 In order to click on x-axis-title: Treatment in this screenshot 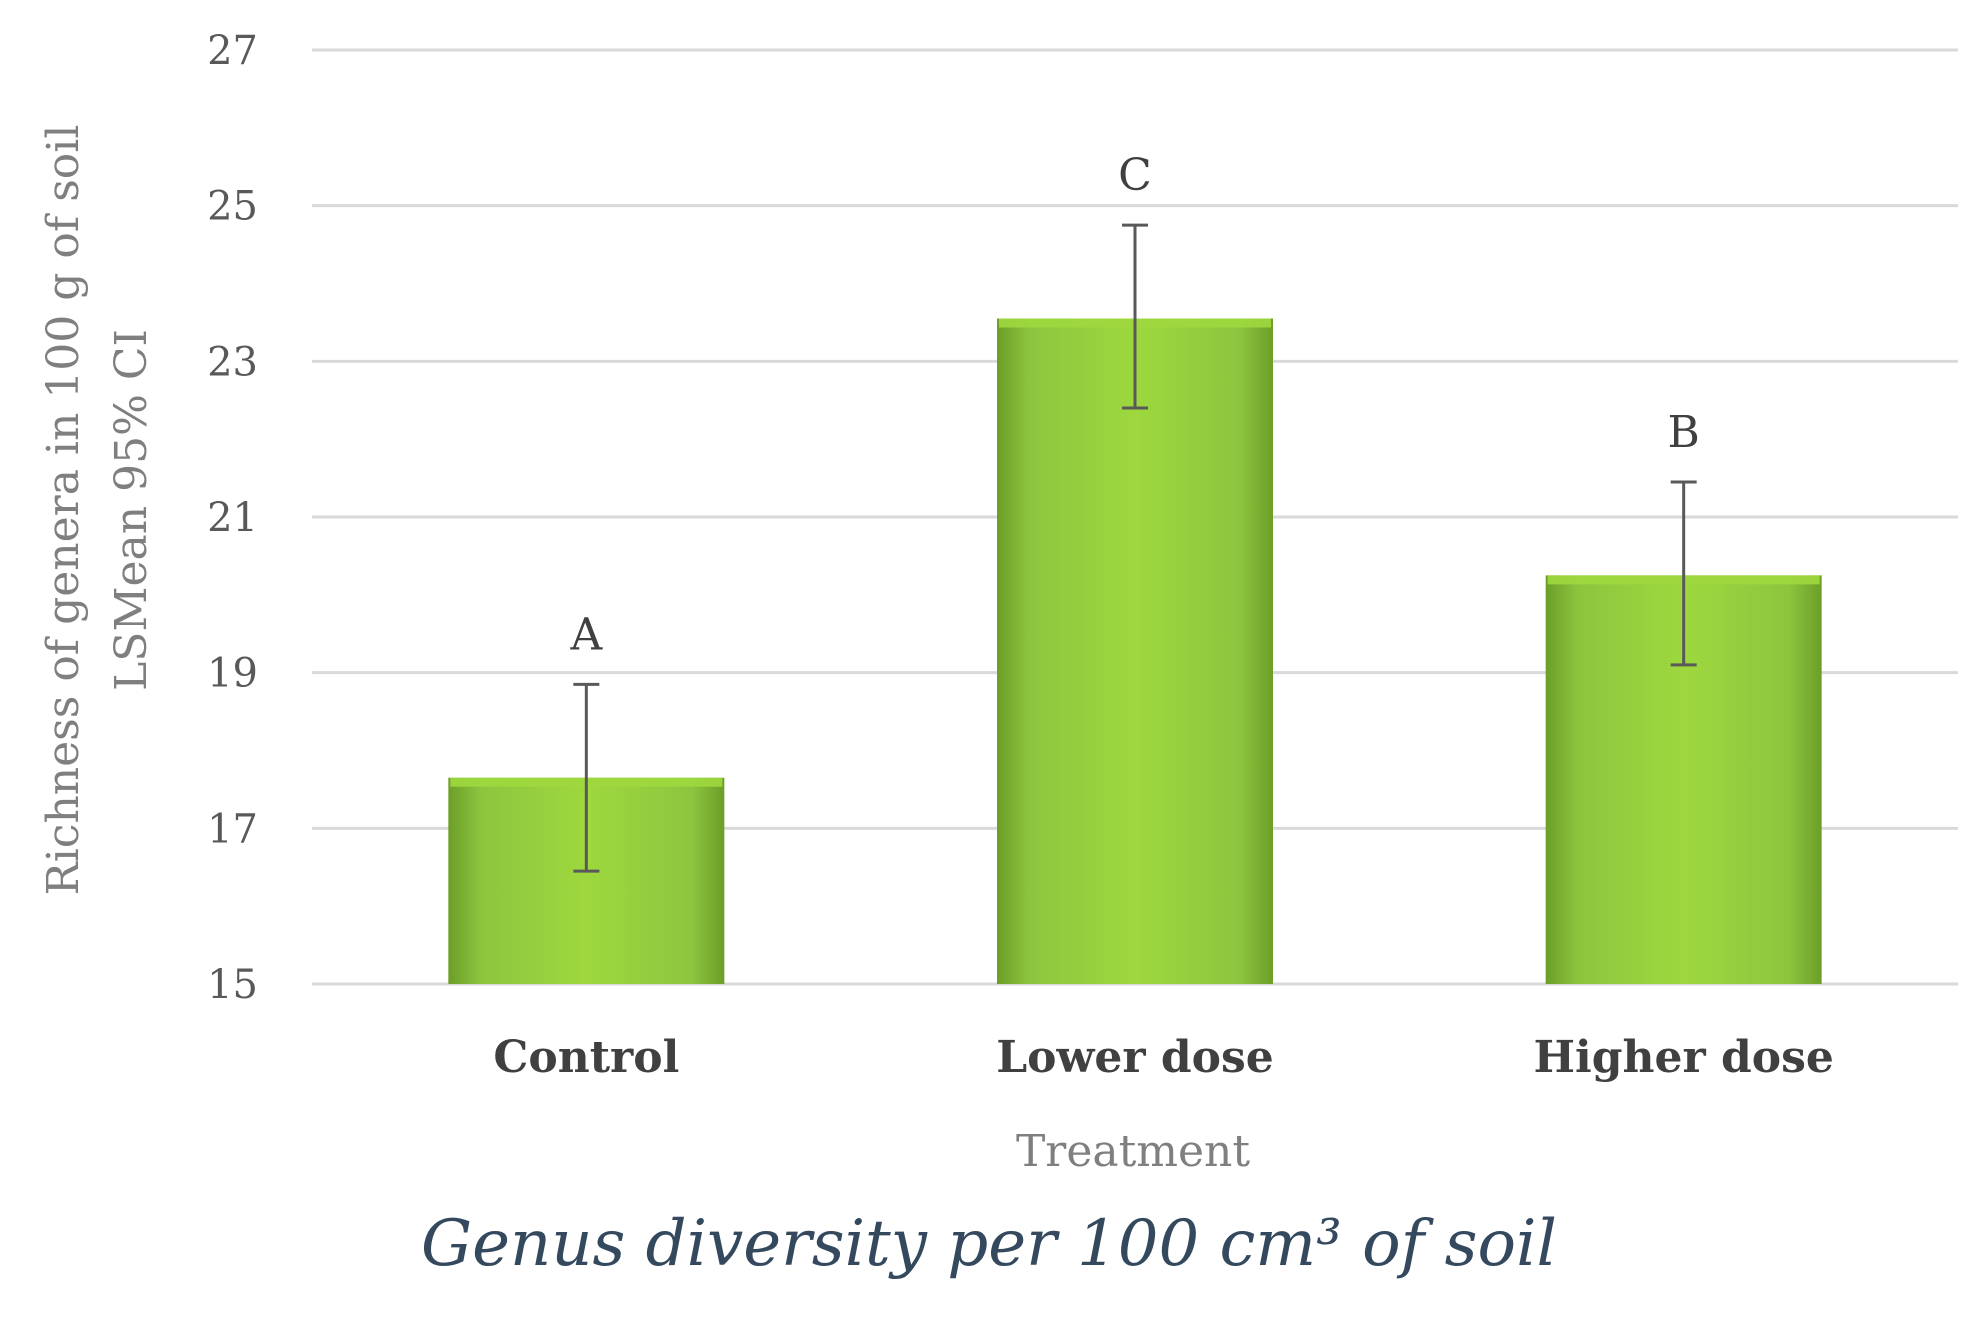, I will do `click(1133, 1151)`.